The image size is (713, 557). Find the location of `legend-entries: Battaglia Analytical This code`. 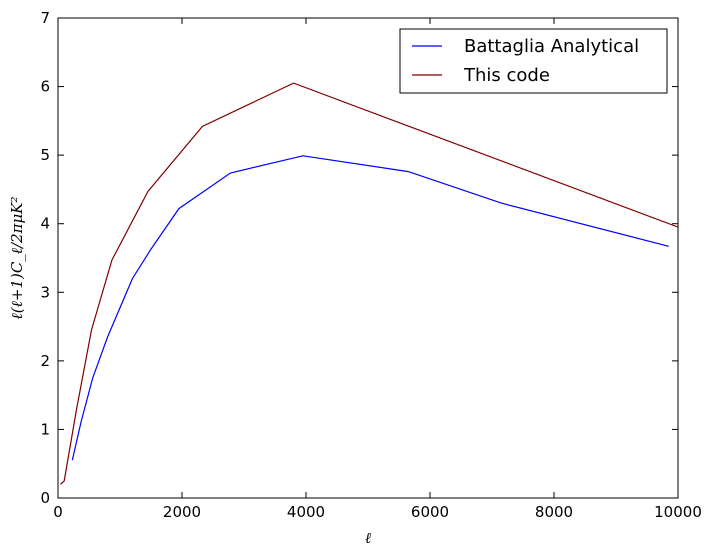

legend-entries: Battaglia Analytical This code is located at coordinates (525, 61).